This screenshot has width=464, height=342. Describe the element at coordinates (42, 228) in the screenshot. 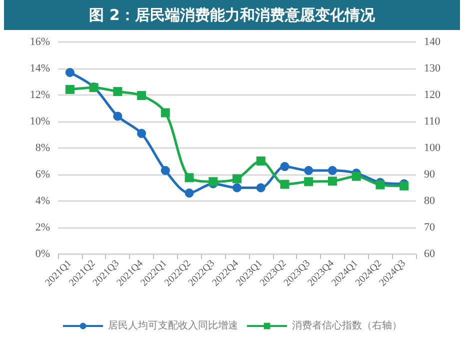

I see `y-tick-label: 2%` at that location.